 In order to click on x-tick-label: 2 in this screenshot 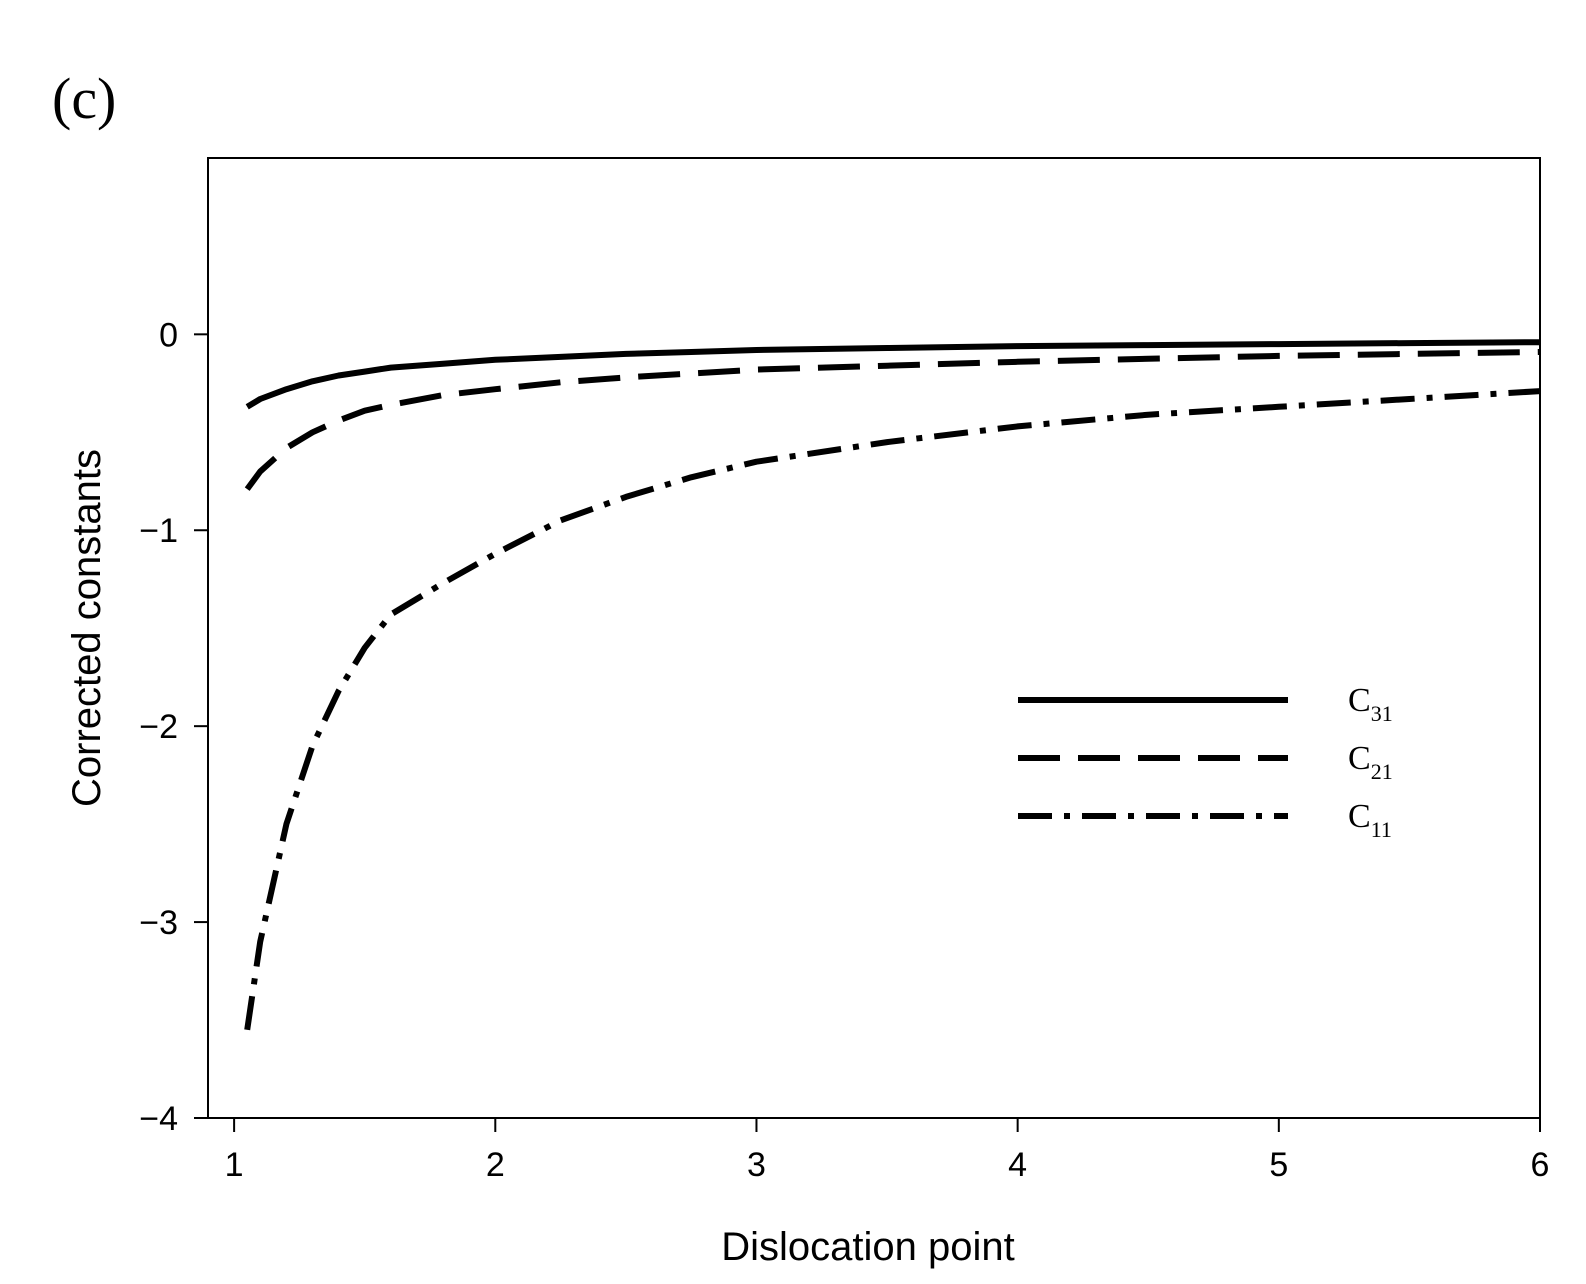, I will do `click(495, 1165)`.